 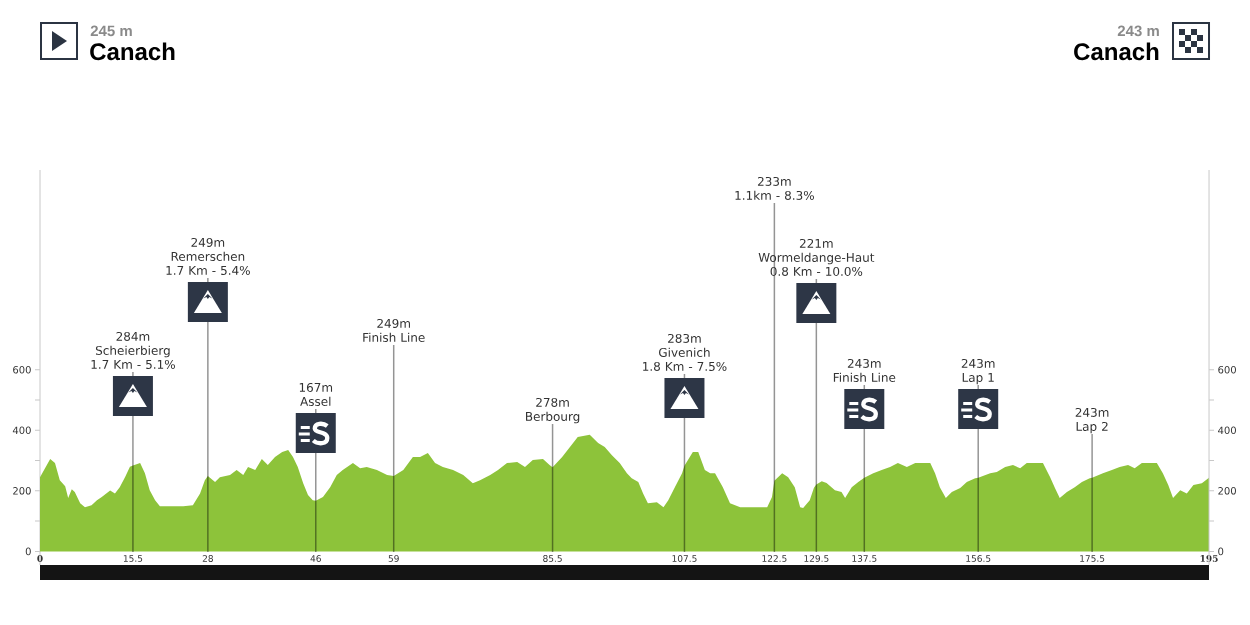 I want to click on ref-line-label: 243m Finish Line, so click(x=864, y=370).